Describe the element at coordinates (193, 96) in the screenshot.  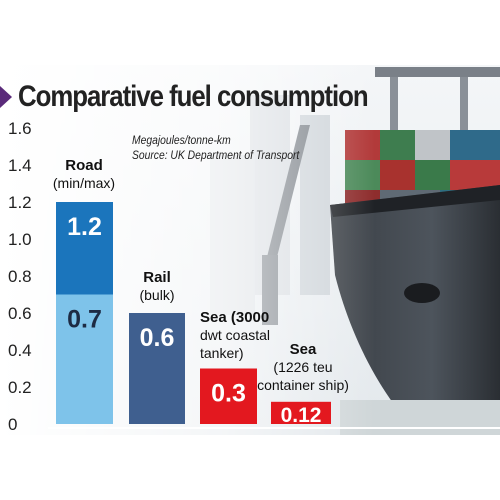
I see `chart-title: Comparative fuel consumption` at that location.